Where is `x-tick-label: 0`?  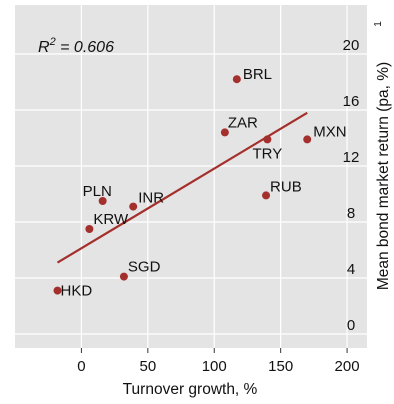 x-tick-label: 0 is located at coordinates (81, 366).